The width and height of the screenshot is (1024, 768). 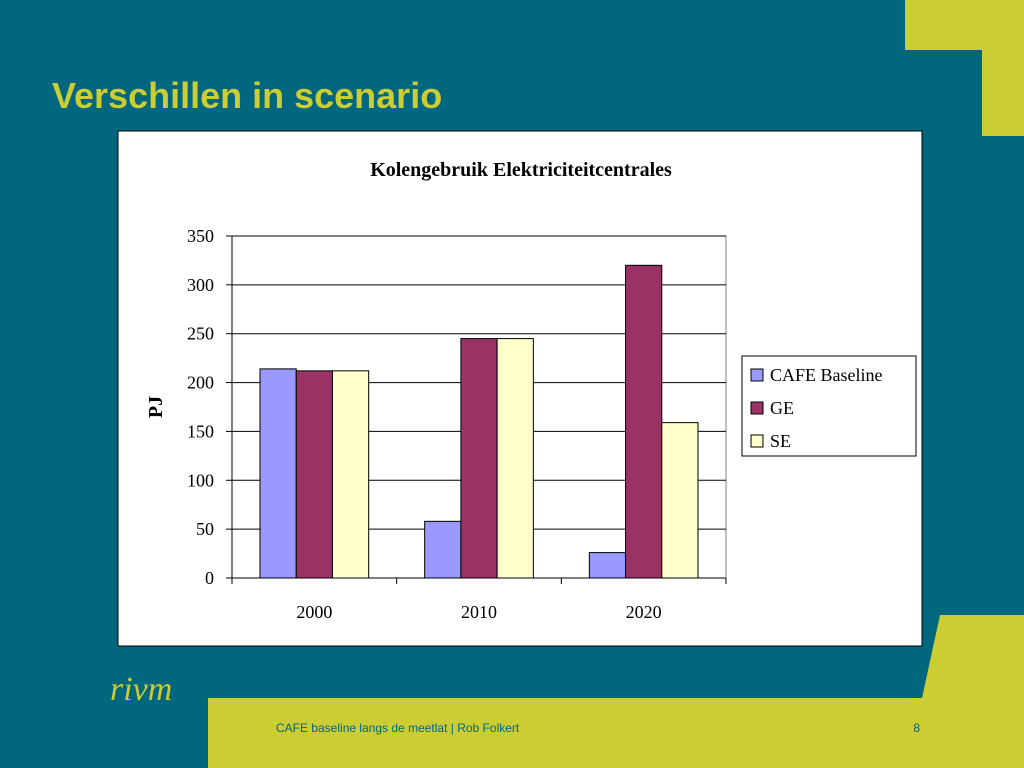 What do you see at coordinates (829, 406) in the screenshot?
I see `legend-box` at bounding box center [829, 406].